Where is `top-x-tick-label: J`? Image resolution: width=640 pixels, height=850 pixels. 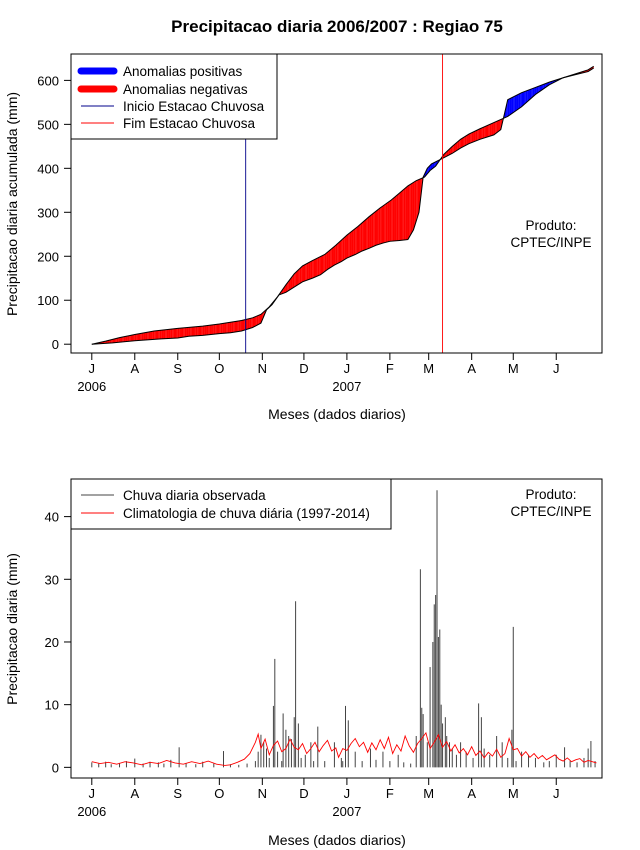 top-x-tick-label: J is located at coordinates (556, 368).